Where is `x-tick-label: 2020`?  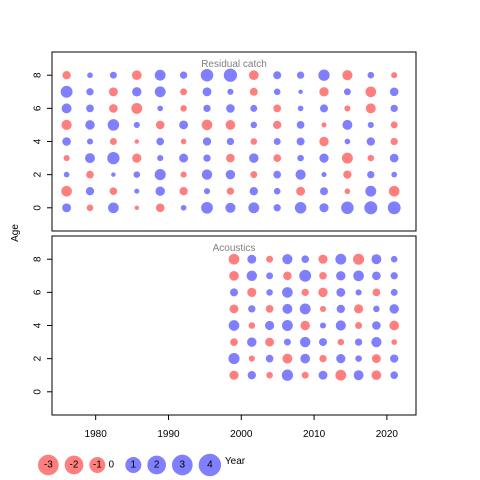 x-tick-label: 2020 is located at coordinates (387, 434).